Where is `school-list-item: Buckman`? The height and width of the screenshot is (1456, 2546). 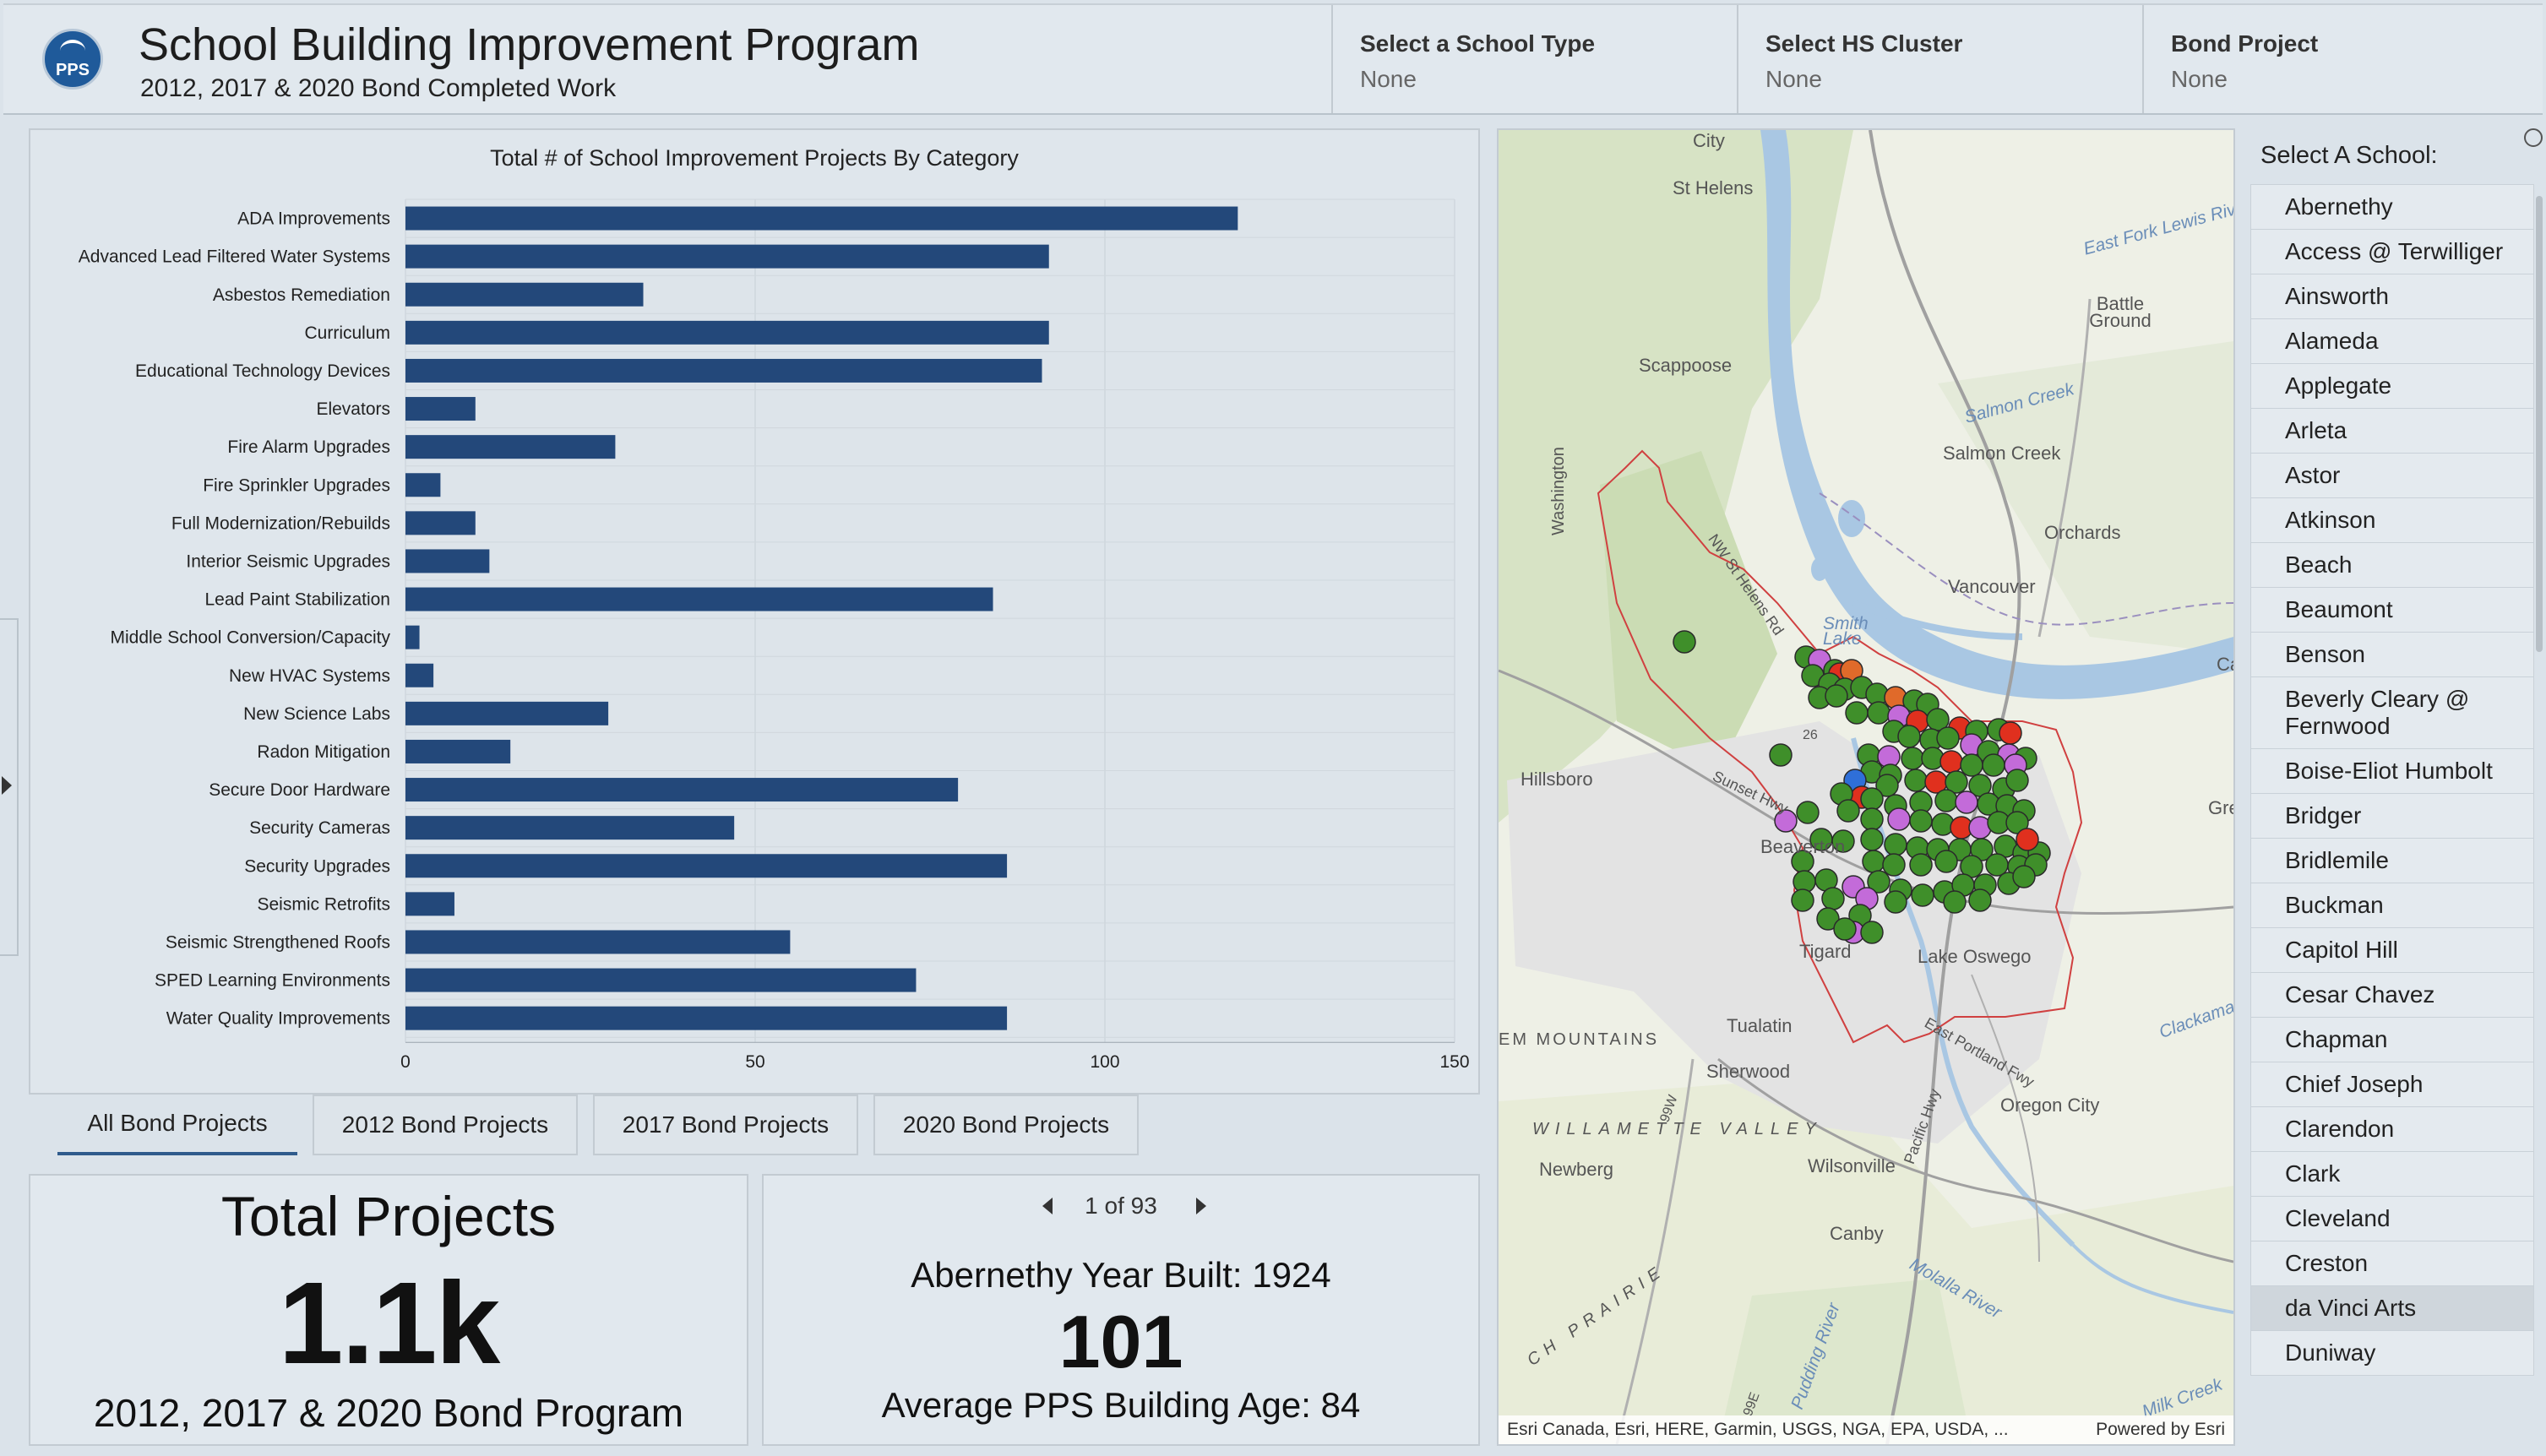 school-list-item: Buckman is located at coordinates (2392, 905).